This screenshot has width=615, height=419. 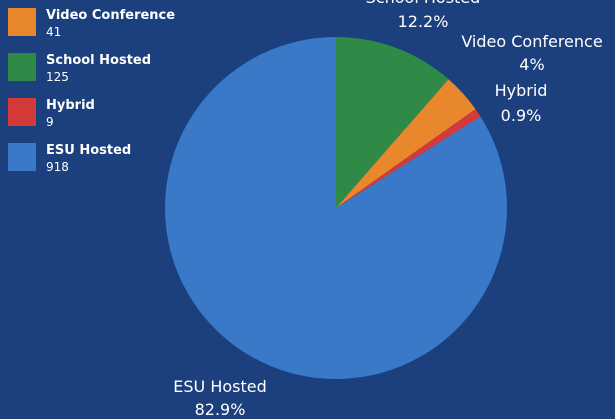 What do you see at coordinates (57, 167) in the screenshot?
I see `legend-value: 918` at bounding box center [57, 167].